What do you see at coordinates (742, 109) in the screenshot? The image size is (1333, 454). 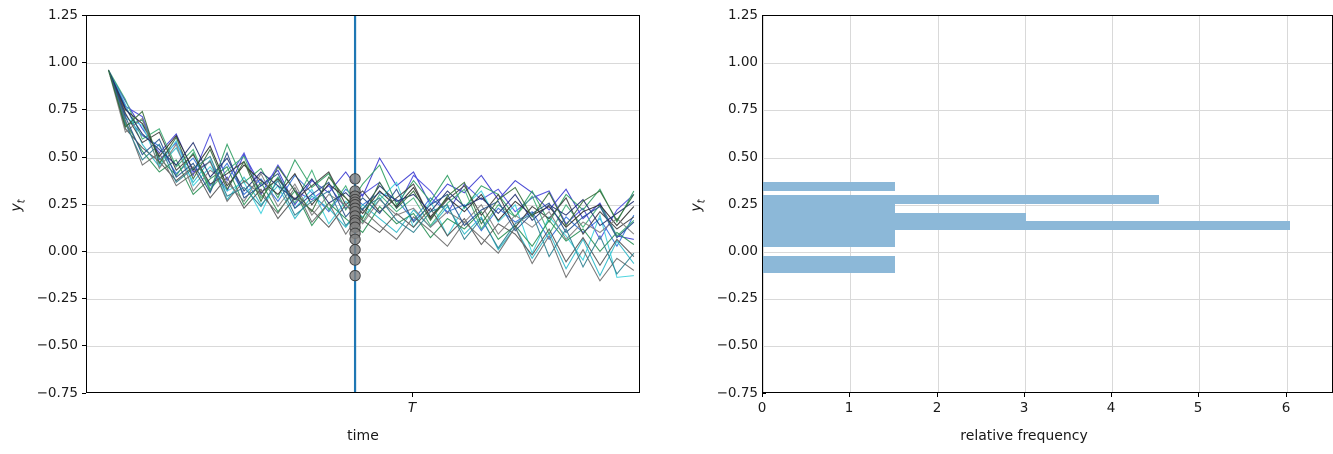 I see `right-ytick-0.75: 0.75` at bounding box center [742, 109].